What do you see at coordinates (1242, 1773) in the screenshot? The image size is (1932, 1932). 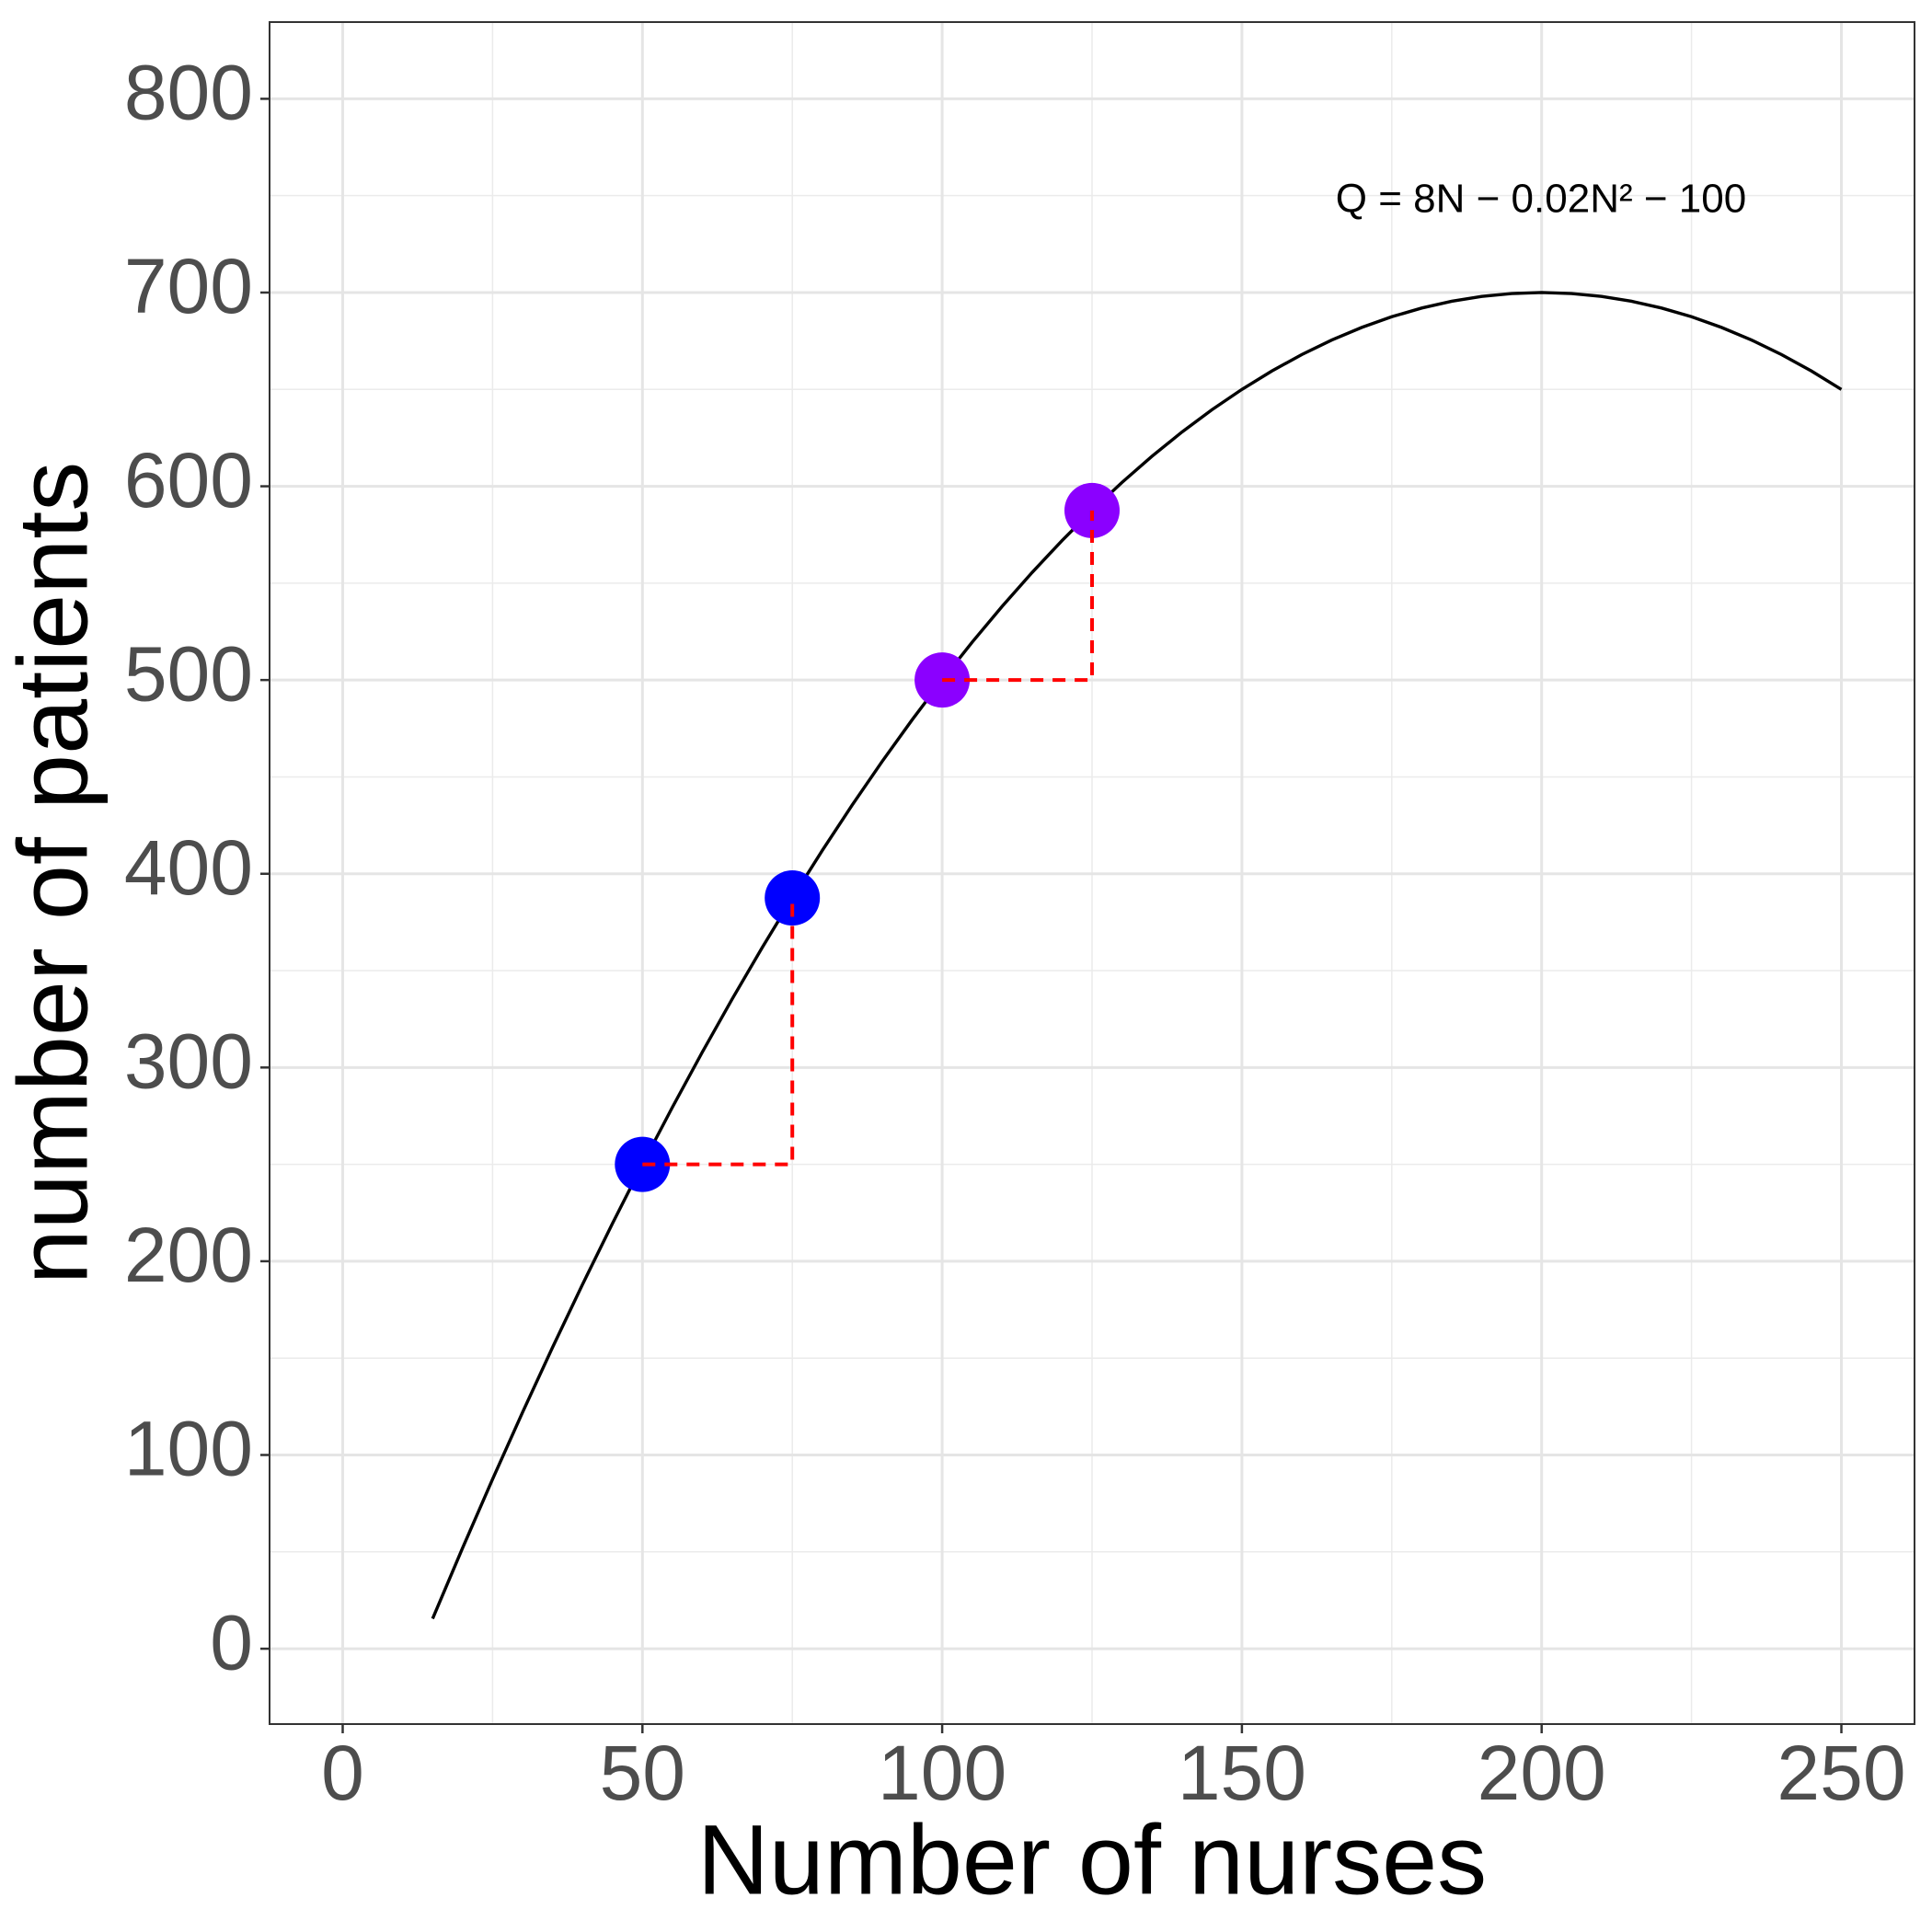 I see `x-tick-label: 150` at bounding box center [1242, 1773].